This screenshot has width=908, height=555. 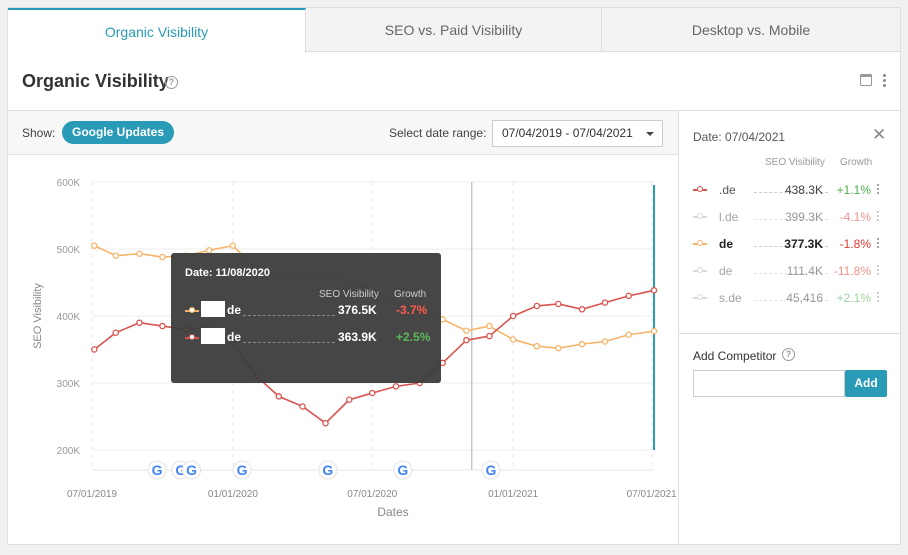 I want to click on competitor-growth: -4.1%, so click(x=855, y=217).